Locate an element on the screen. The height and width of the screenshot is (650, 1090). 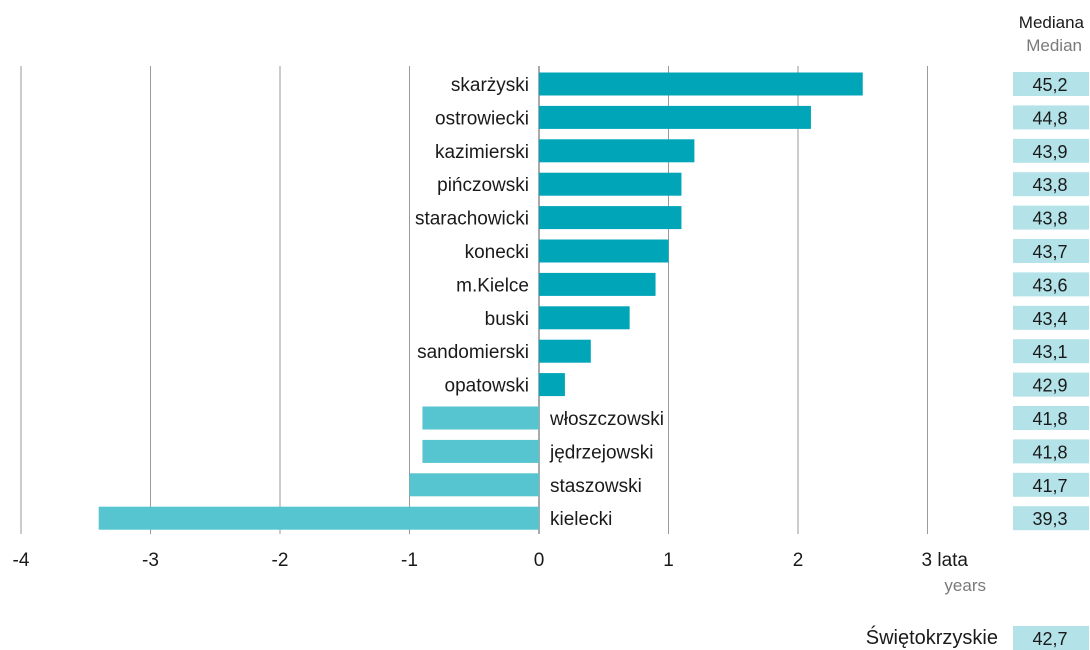
median-value: 43,1 is located at coordinates (1049, 352).